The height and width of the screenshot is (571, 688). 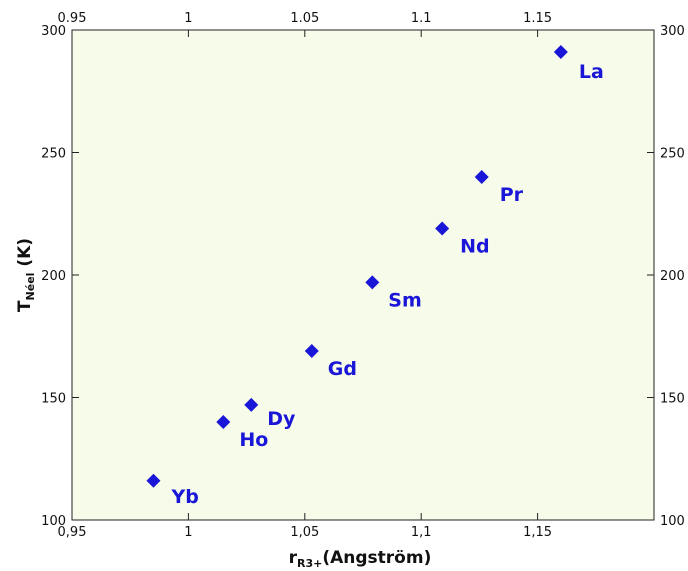 What do you see at coordinates (304, 18) in the screenshot?
I see `x-tick-label-top: 1.05` at bounding box center [304, 18].